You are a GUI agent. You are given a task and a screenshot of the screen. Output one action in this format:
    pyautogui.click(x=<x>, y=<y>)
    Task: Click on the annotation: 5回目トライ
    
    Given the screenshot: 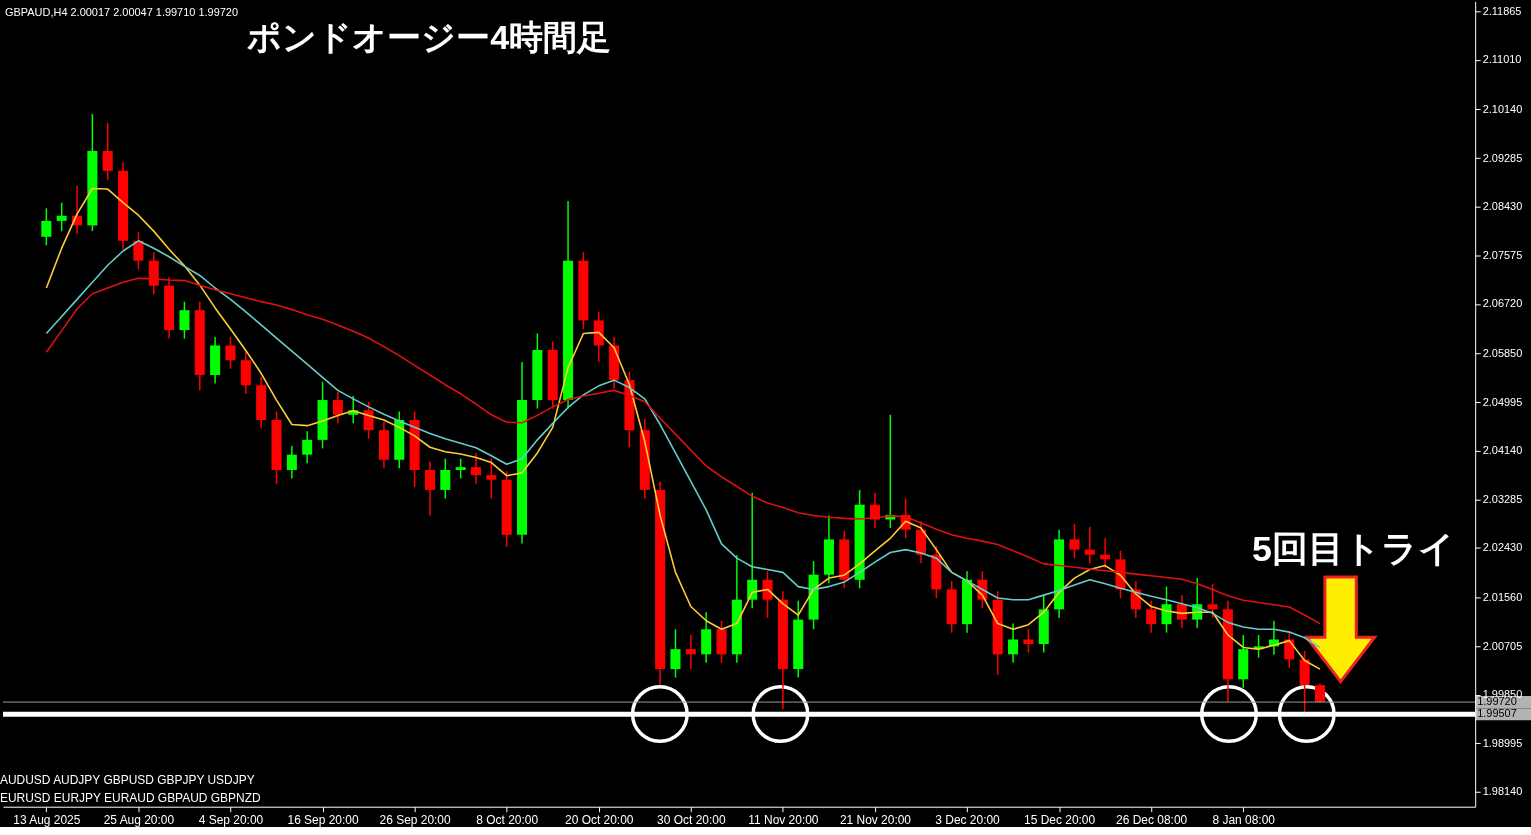 What is the action you would take?
    pyautogui.click(x=1353, y=548)
    